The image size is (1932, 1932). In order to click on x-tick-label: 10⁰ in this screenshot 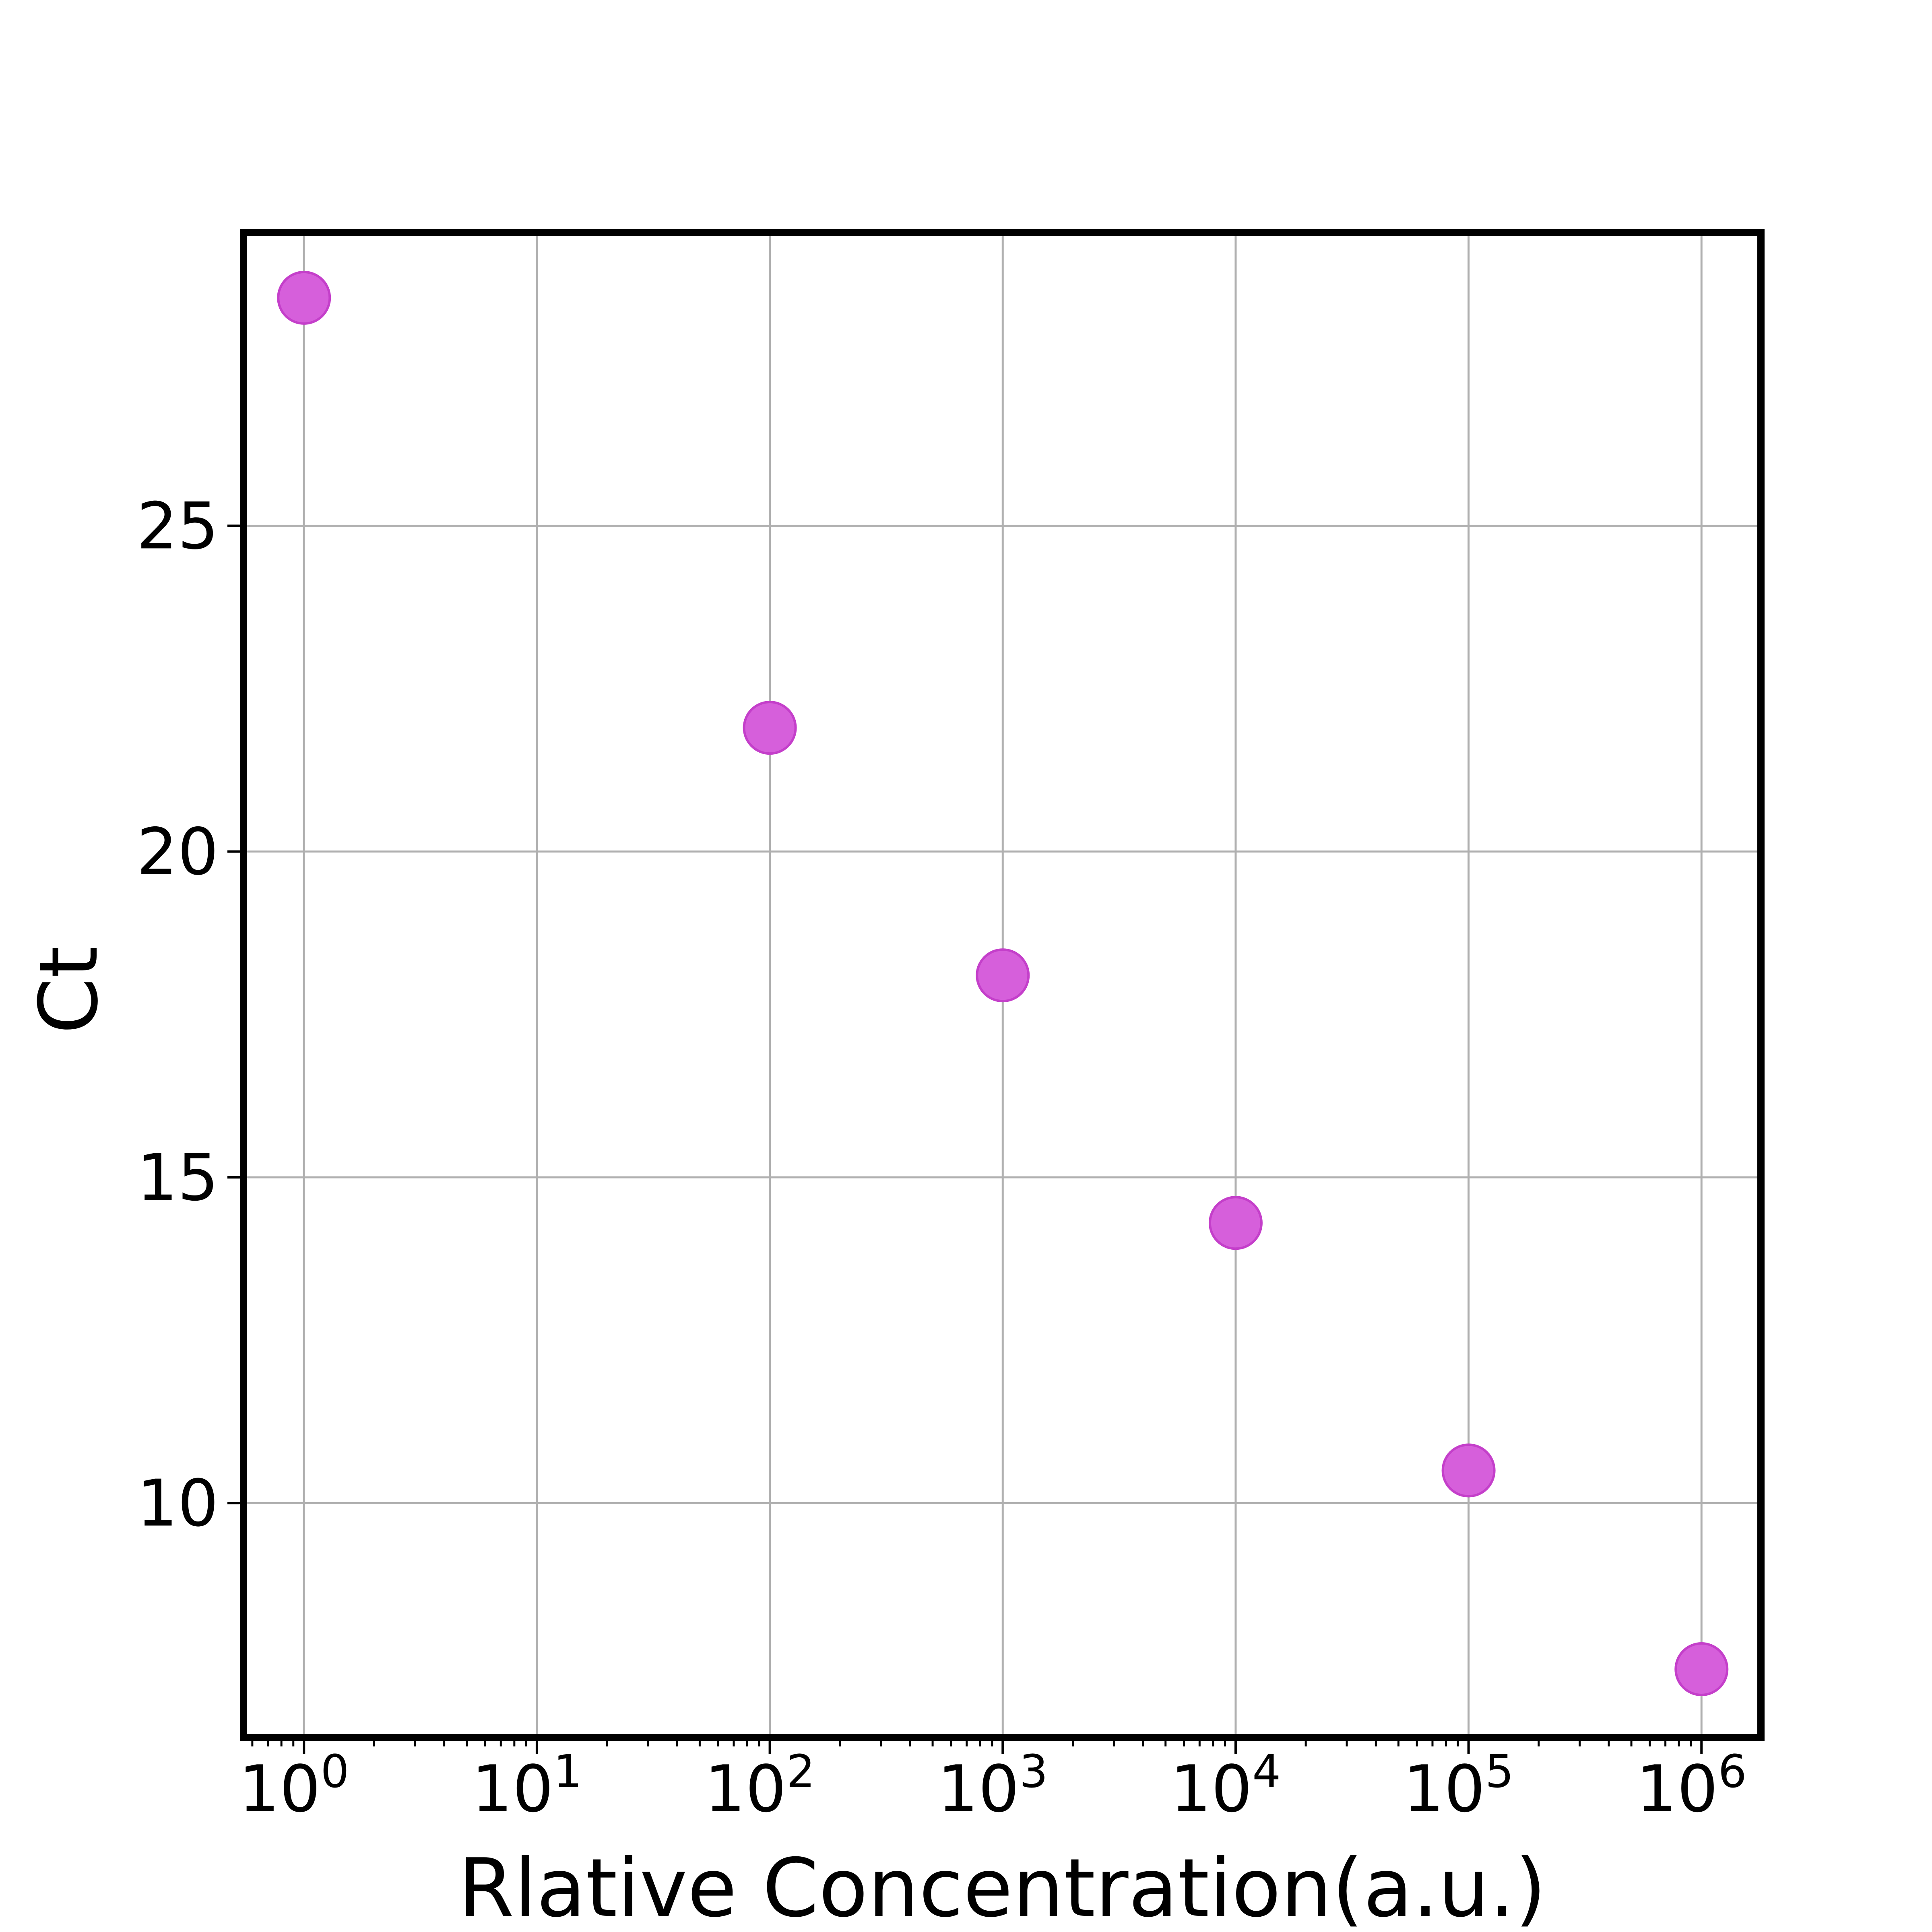, I will do `click(294, 1786)`.